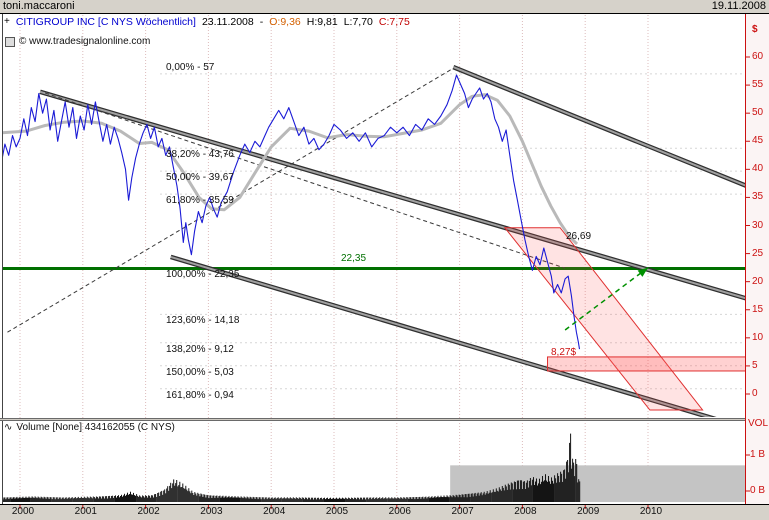 Image resolution: width=769 pixels, height=520 pixels. What do you see at coordinates (738, 6) in the screenshot?
I see `titlebar-date: 19.11.2008` at bounding box center [738, 6].